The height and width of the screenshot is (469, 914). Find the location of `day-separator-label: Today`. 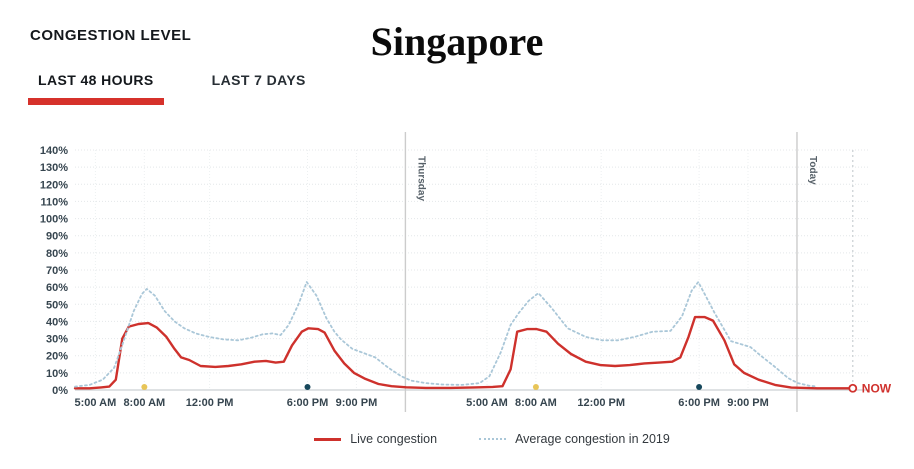

day-separator-label: Today is located at coordinates (812, 170).